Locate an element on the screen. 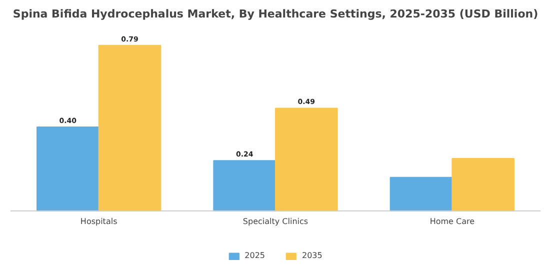  chart-title: Spina Bifida Hydrocephalus Market, By Healthcare Settings, 2025-2035 (USD Billion) is located at coordinates (275, 14).